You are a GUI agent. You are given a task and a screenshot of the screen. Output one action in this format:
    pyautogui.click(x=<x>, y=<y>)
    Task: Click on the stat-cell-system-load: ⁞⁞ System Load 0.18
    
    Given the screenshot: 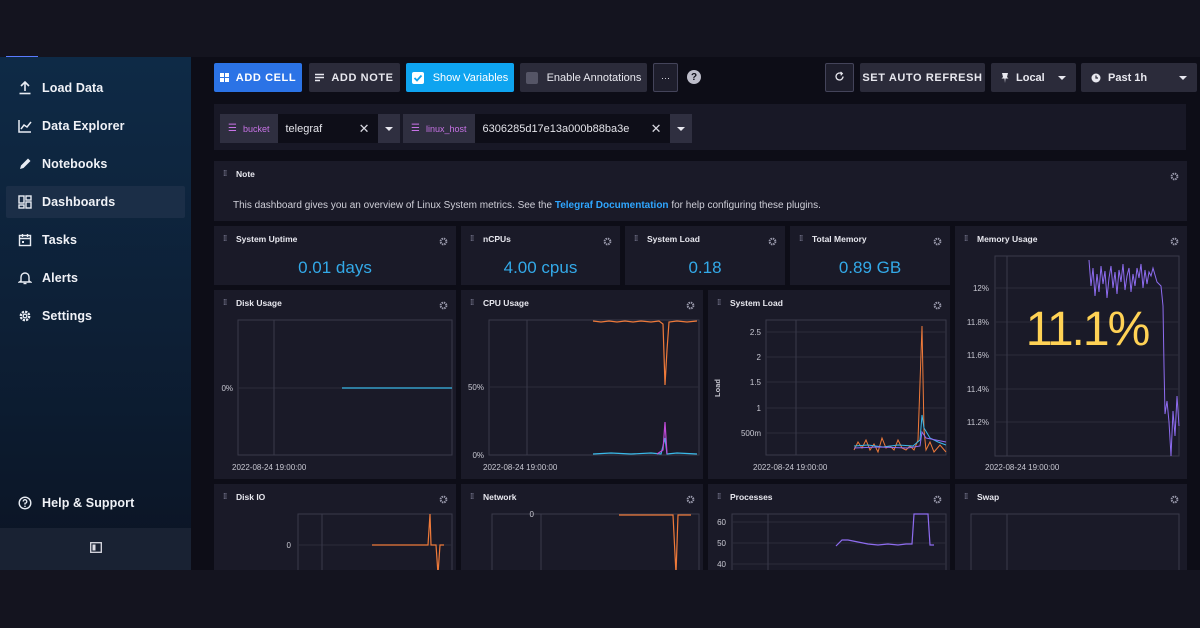 What is the action you would take?
    pyautogui.click(x=705, y=255)
    